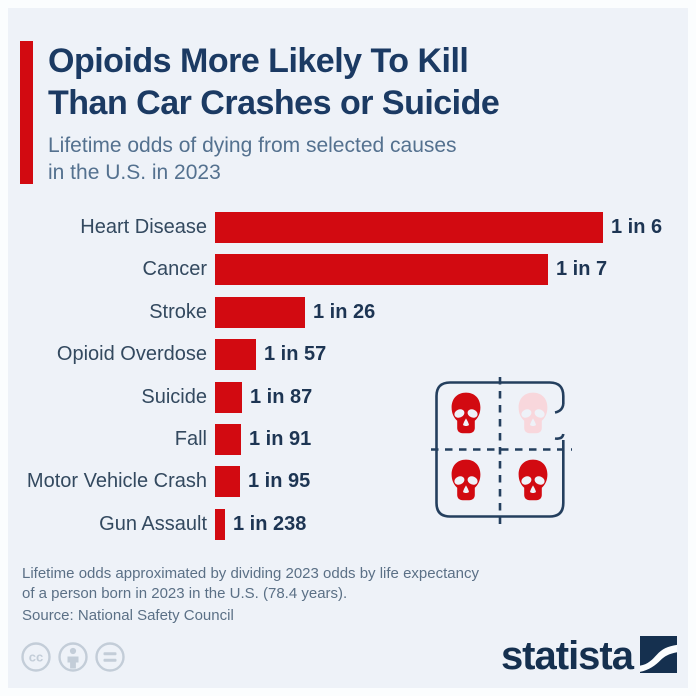  What do you see at coordinates (533, 413) in the screenshot?
I see `skull-icon-pink` at bounding box center [533, 413].